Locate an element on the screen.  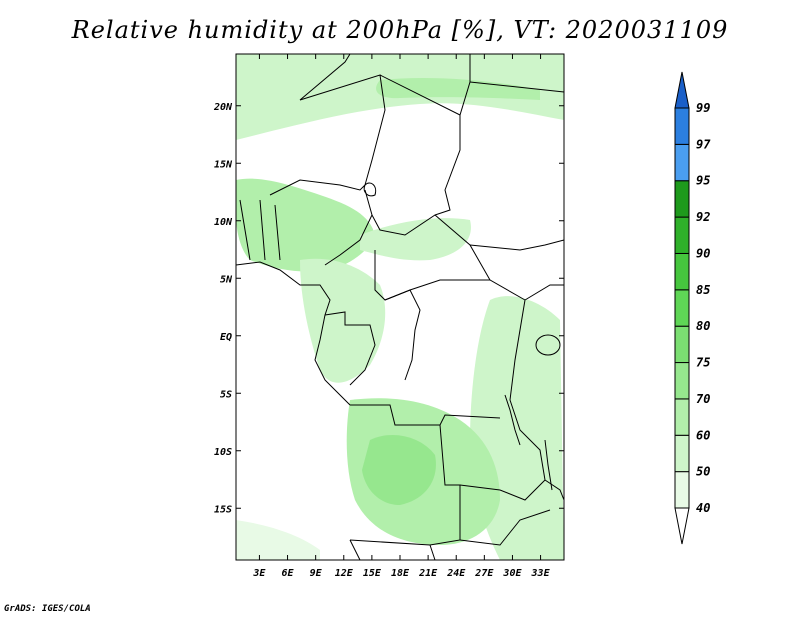
lon-tick-label: 15E is located at coordinates (372, 573).